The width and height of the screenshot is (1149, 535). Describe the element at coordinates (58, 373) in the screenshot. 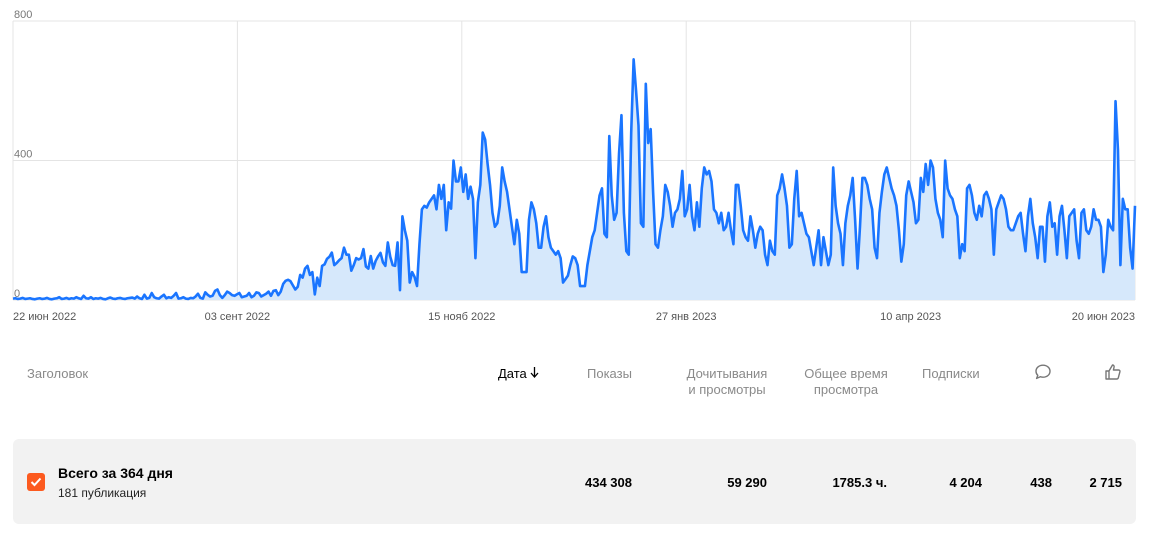

I see `column-header-title: Заголовок` at that location.